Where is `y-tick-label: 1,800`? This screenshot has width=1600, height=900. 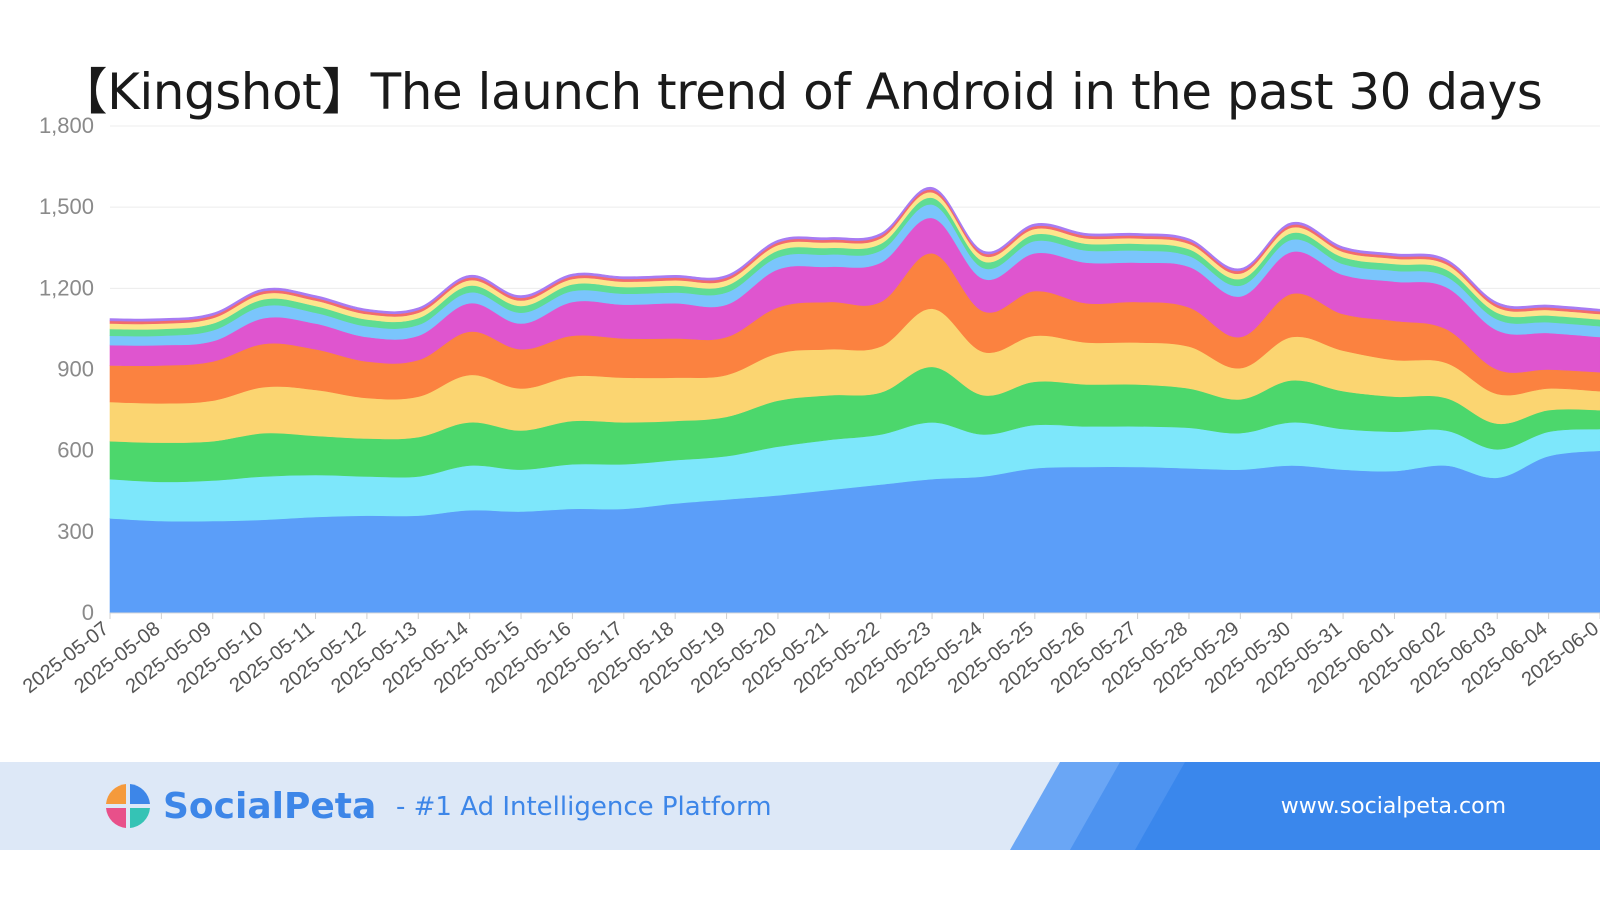
y-tick-label: 1,800 is located at coordinates (66, 125).